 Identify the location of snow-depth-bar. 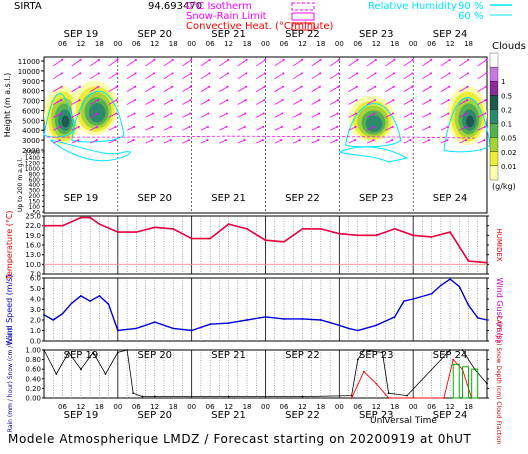
(465, 382).